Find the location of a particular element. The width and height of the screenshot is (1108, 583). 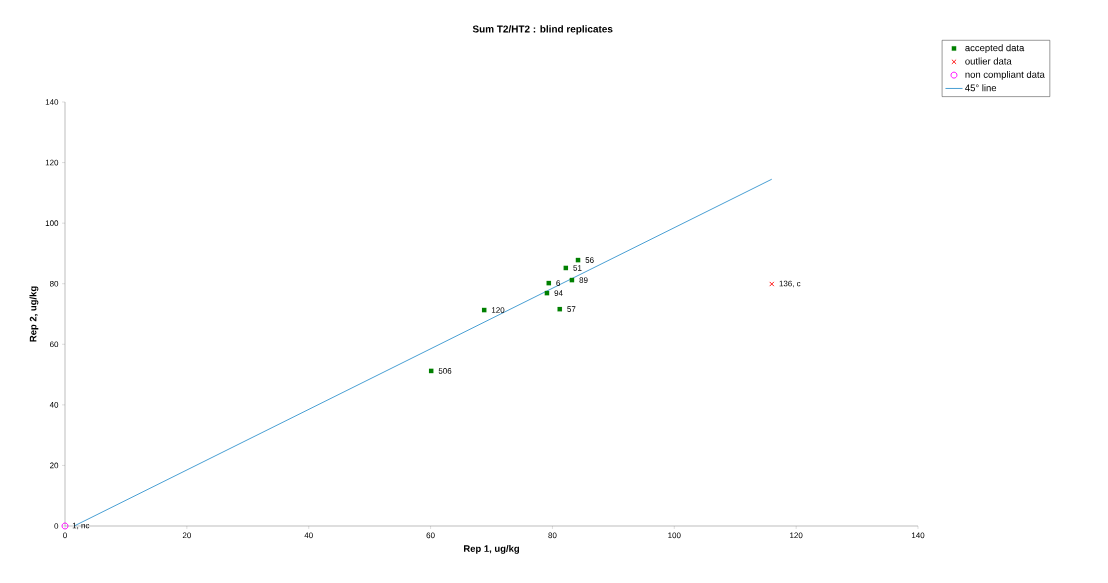

legend-label: outlier data is located at coordinates (988, 61).